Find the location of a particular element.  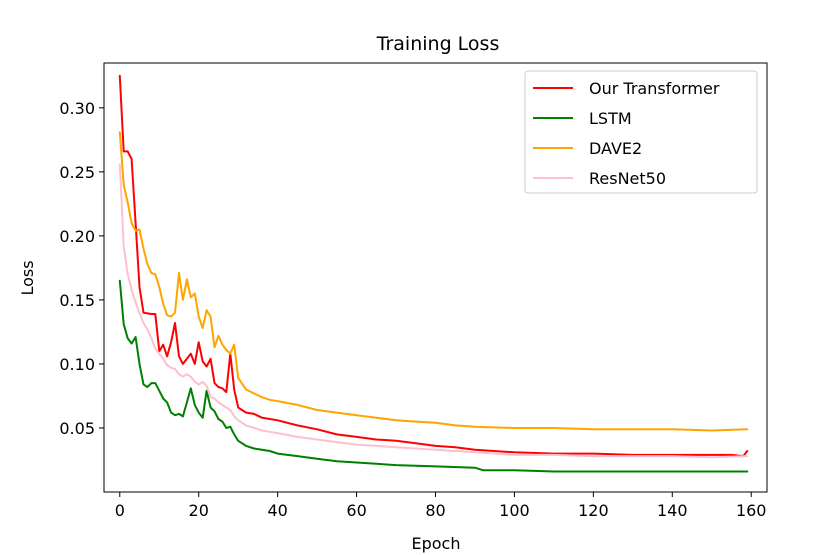

y-tick-label: 0.05 is located at coordinates (77, 428).